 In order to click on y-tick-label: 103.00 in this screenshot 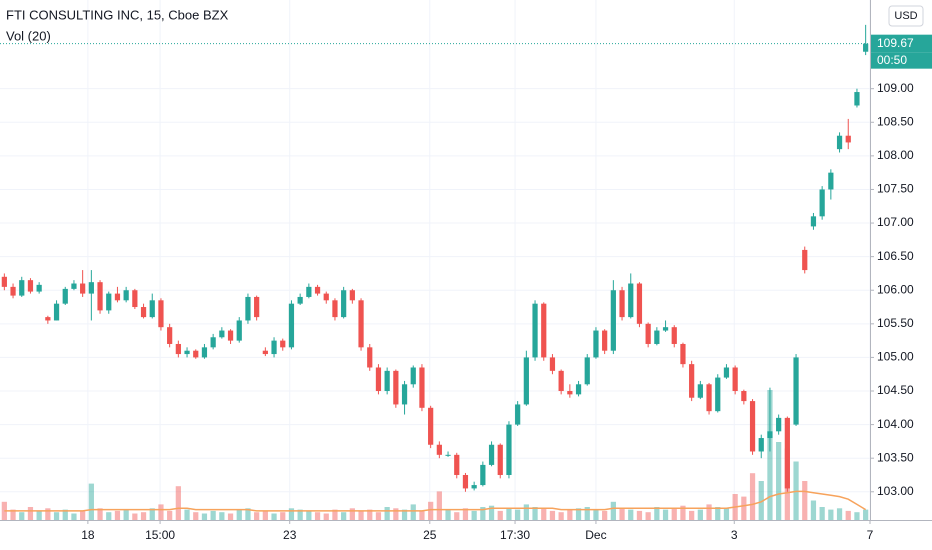, I will do `click(895, 491)`.